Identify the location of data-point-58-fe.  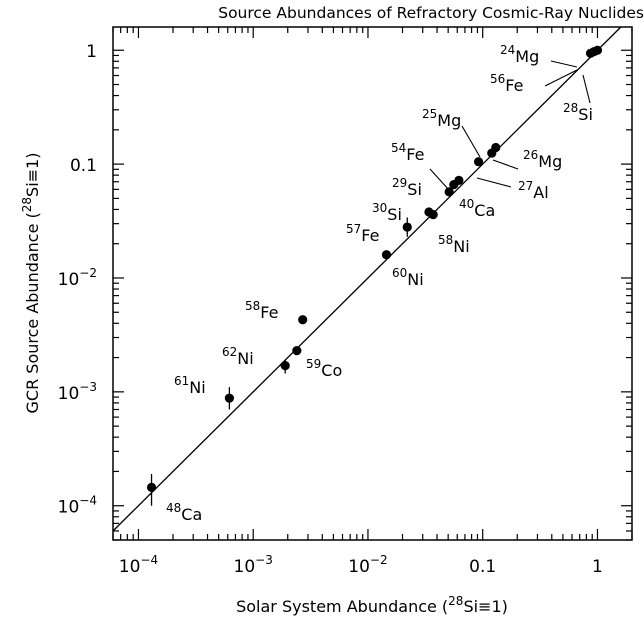
(303, 320).